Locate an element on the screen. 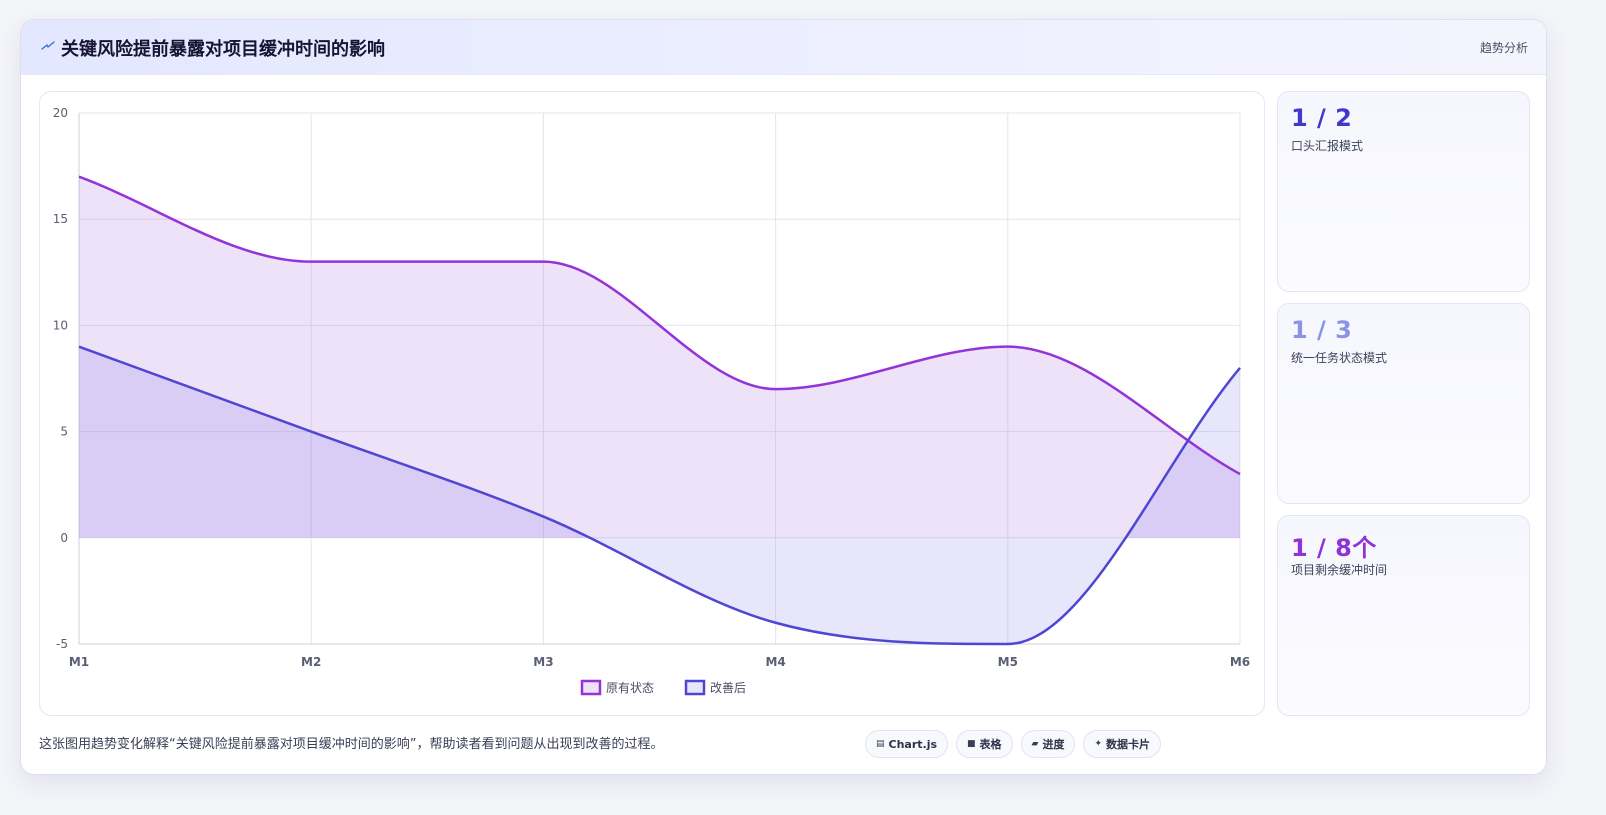  stat-value: 1 / 8个 is located at coordinates (1334, 548).